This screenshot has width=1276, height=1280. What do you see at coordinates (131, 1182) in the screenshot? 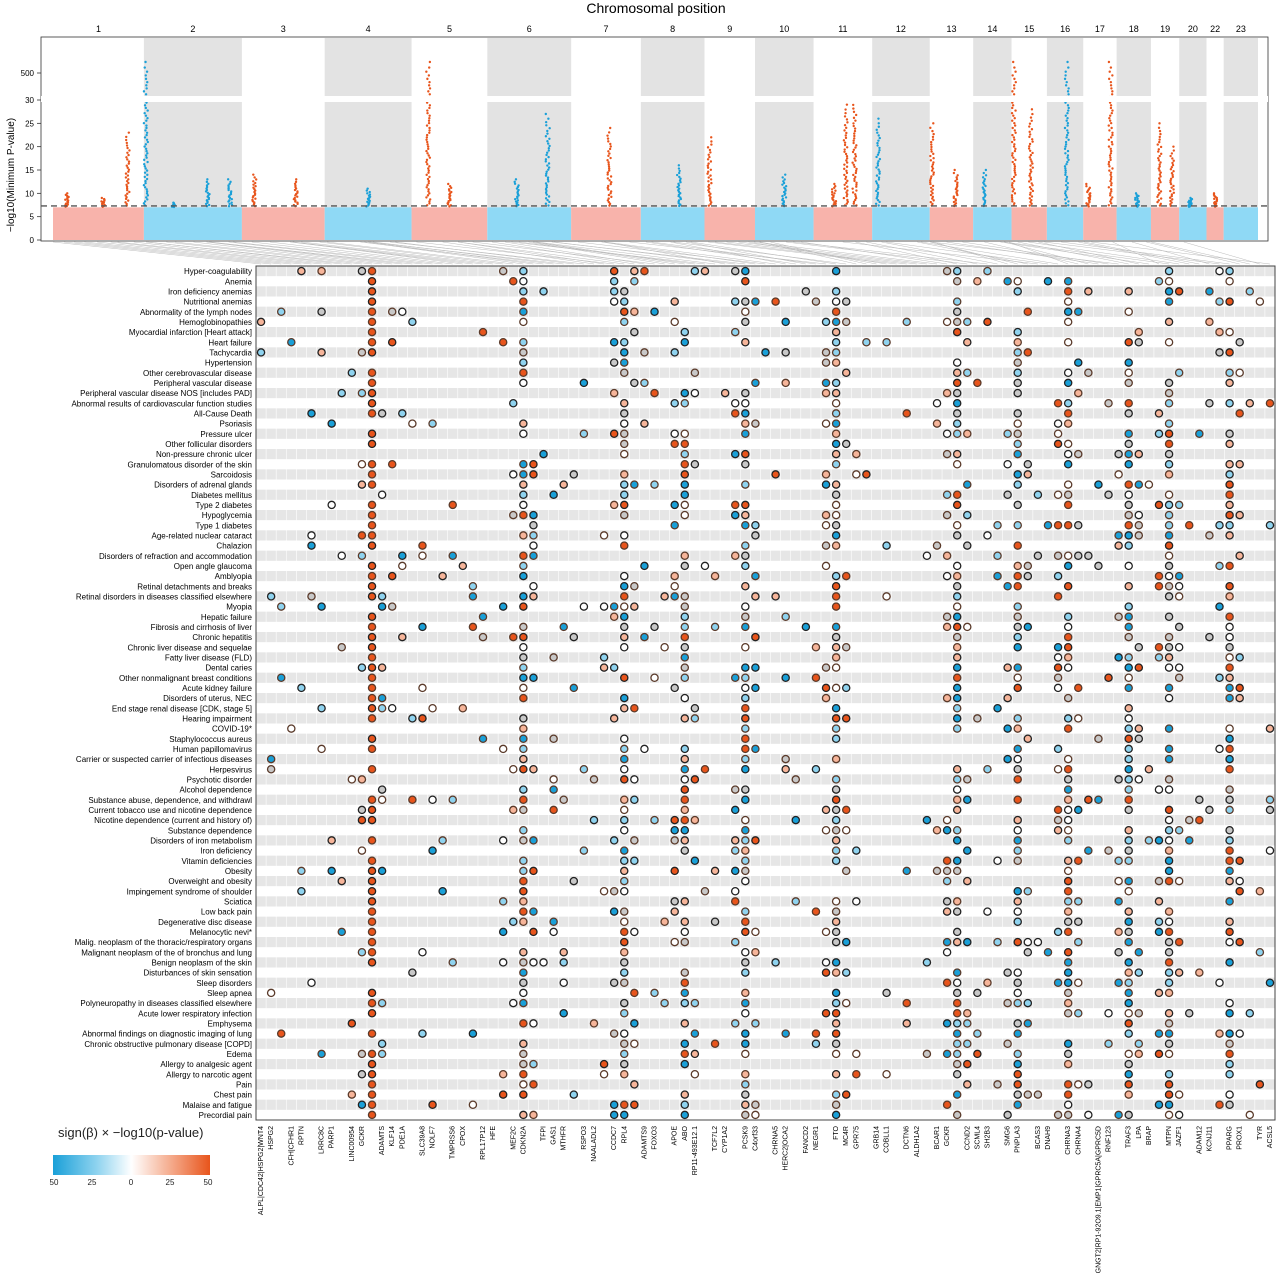
I see `legend-tick: 0` at bounding box center [131, 1182].